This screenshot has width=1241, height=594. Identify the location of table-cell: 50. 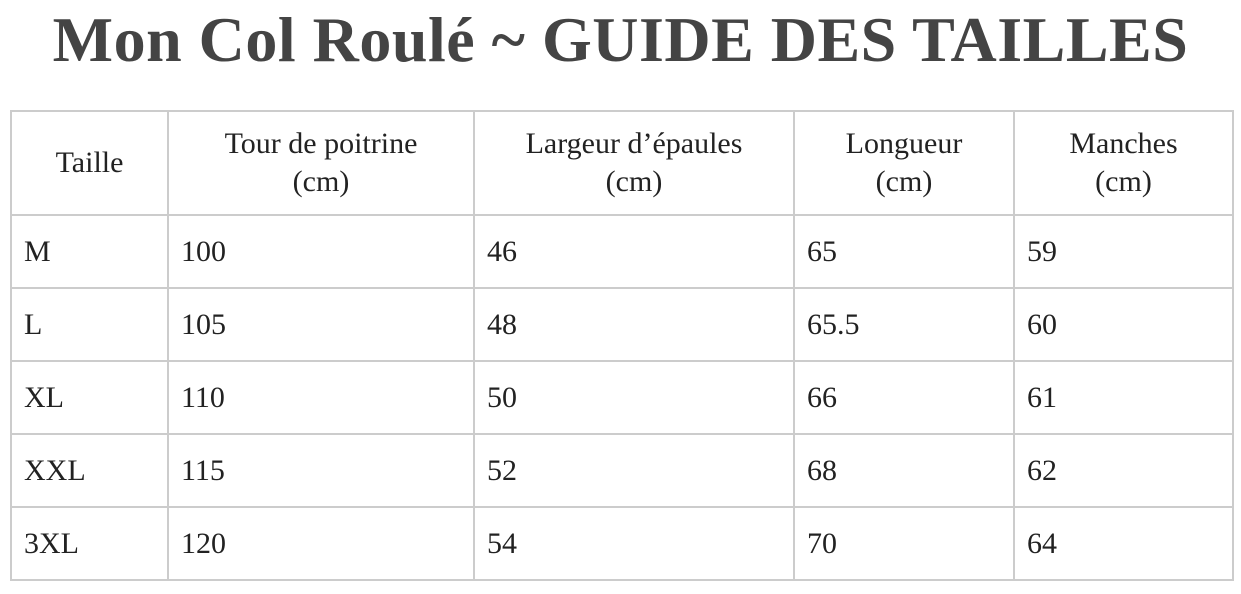
(634, 397).